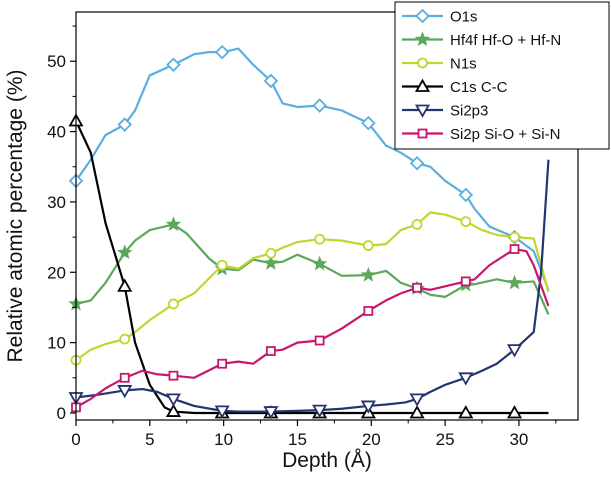  What do you see at coordinates (15, 216) in the screenshot?
I see `y-axis-title: Relative atomic percentage (%)` at bounding box center [15, 216].